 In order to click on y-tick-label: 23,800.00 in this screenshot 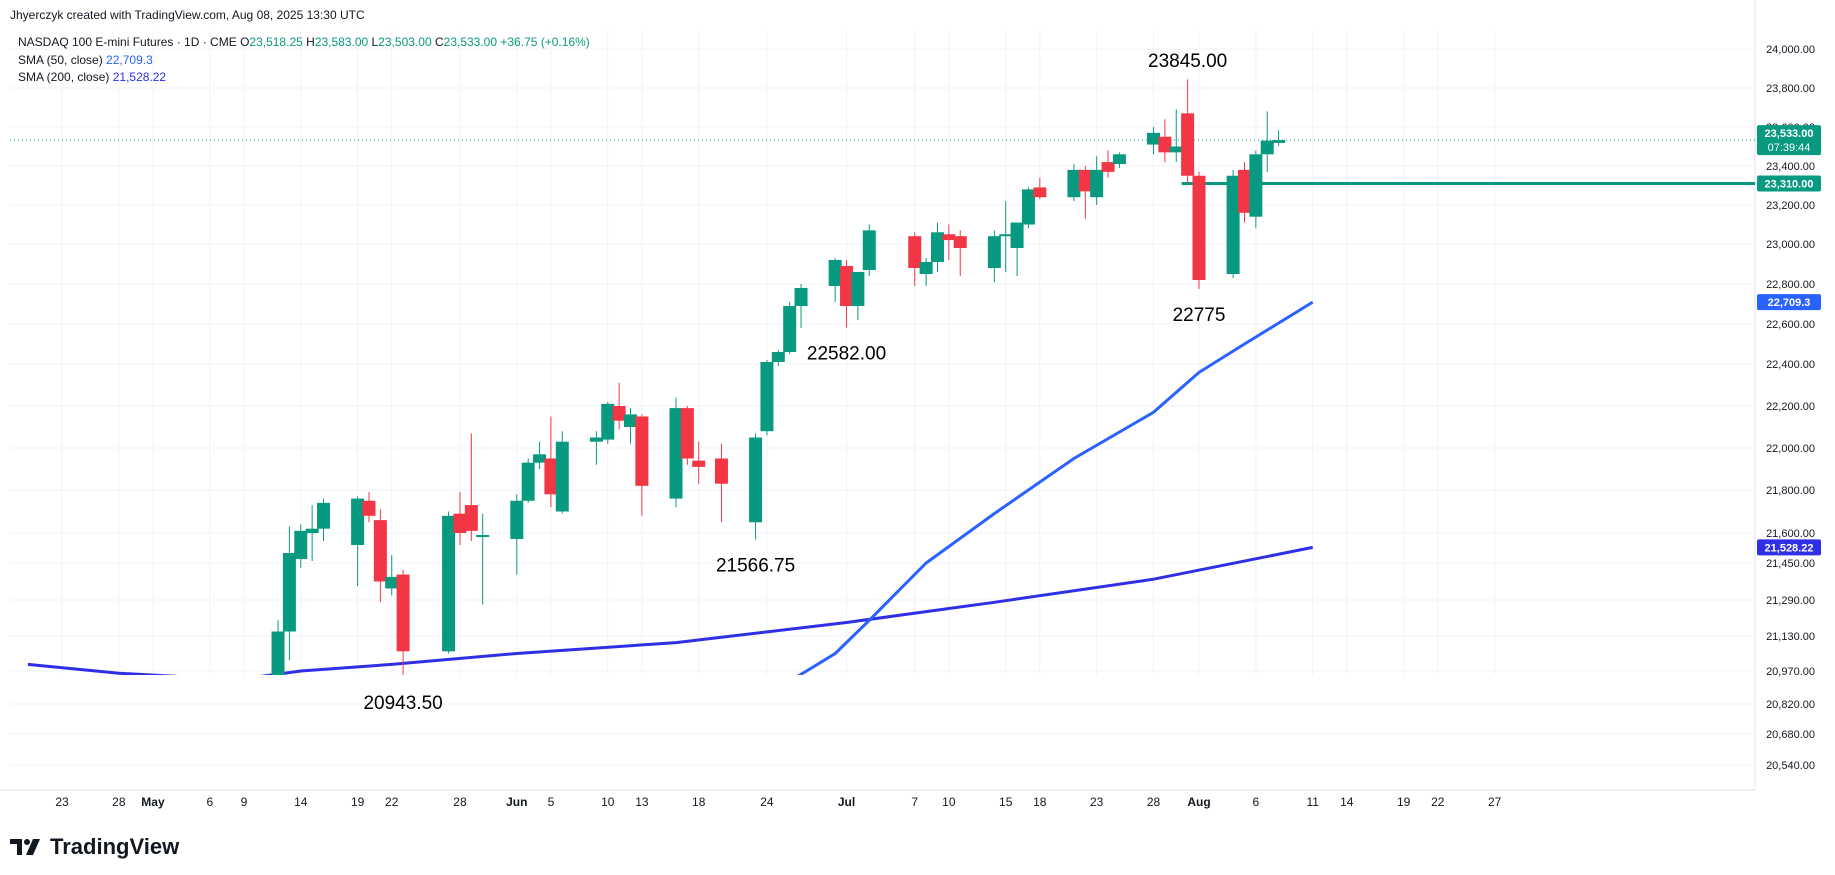, I will do `click(1790, 89)`.